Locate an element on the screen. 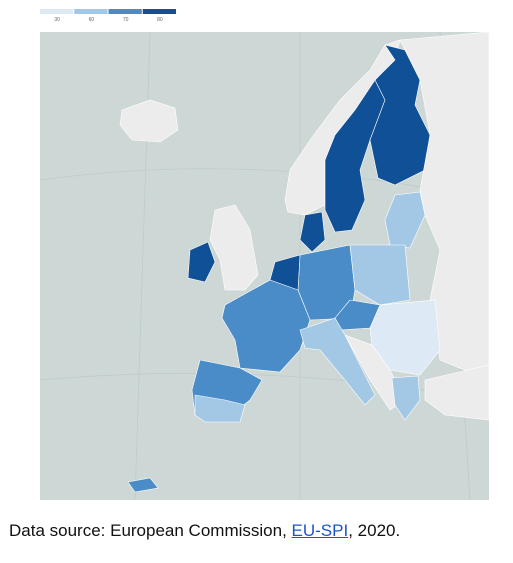 This screenshot has width=513, height=563. caption-text: , 2020. is located at coordinates (374, 530).